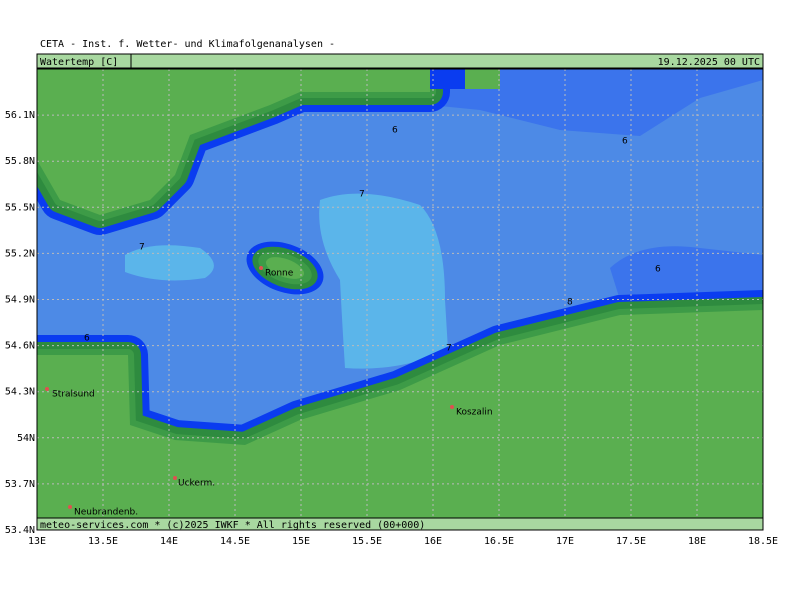  I want to click on city-label: Koszalin, so click(474, 413).